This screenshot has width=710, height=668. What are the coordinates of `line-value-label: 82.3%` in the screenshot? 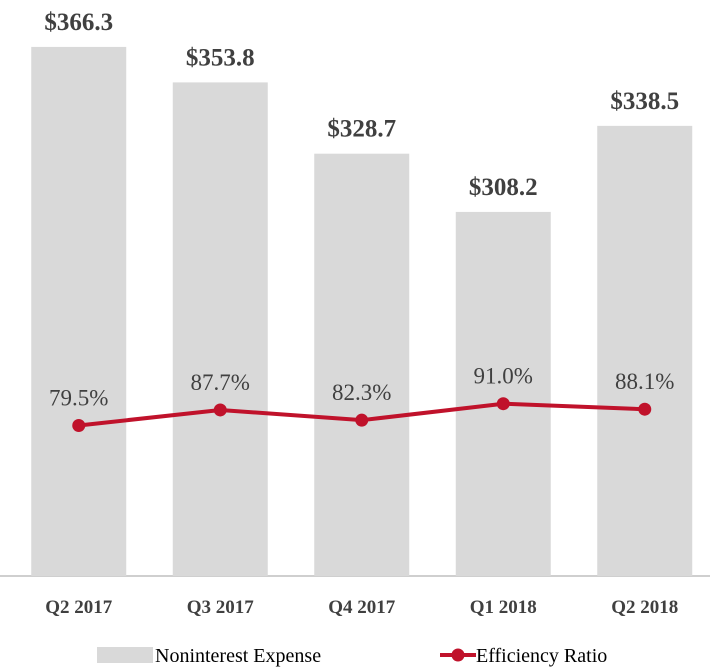 It's located at (361, 392).